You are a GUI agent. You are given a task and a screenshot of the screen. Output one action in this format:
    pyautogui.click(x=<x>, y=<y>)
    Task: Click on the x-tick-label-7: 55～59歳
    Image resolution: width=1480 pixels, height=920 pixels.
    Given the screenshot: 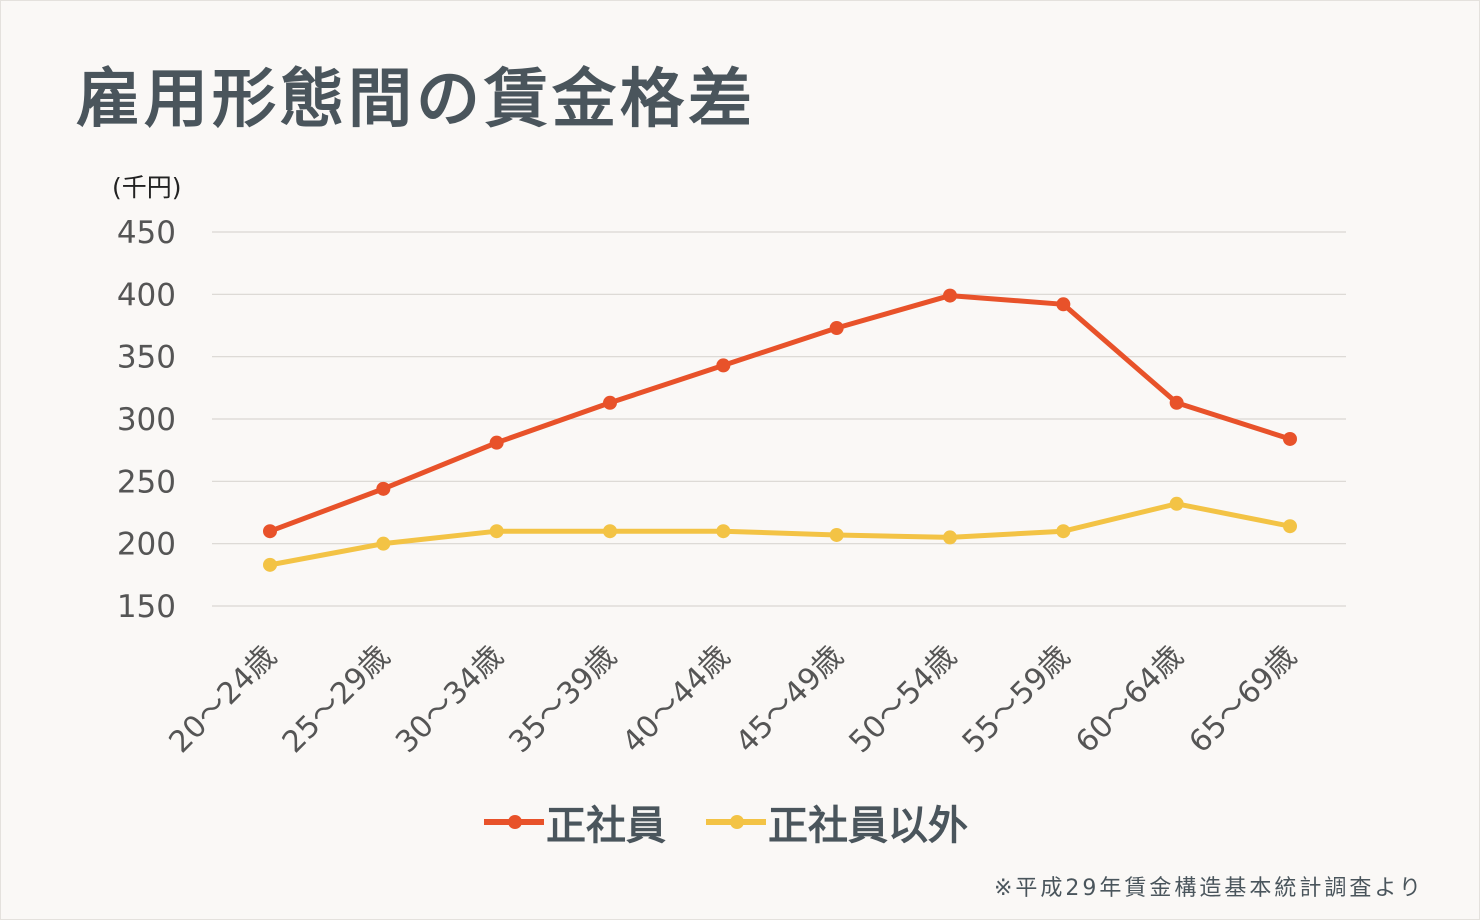 What is the action you would take?
    pyautogui.click(x=1016, y=699)
    